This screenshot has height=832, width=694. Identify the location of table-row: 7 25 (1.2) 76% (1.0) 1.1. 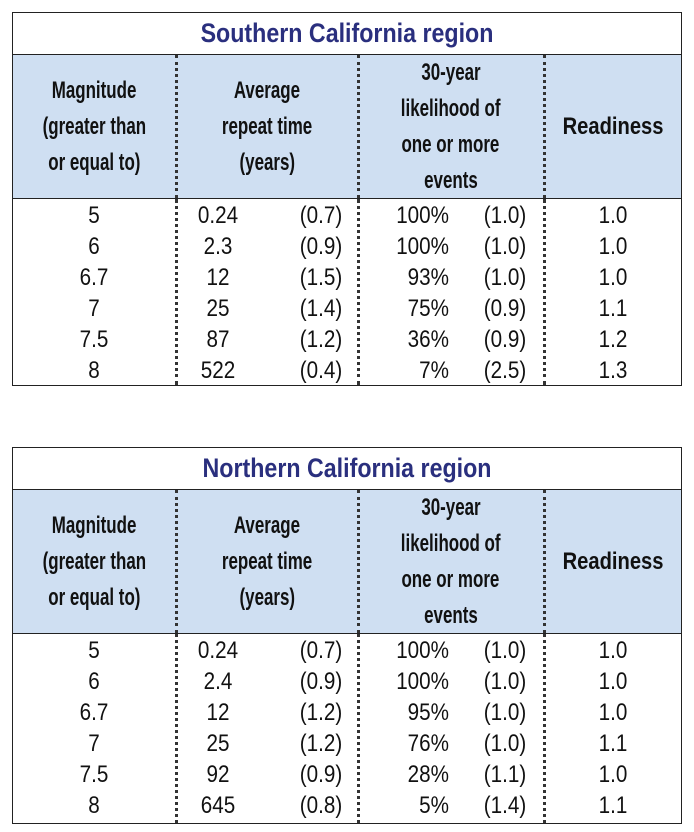
(346, 743).